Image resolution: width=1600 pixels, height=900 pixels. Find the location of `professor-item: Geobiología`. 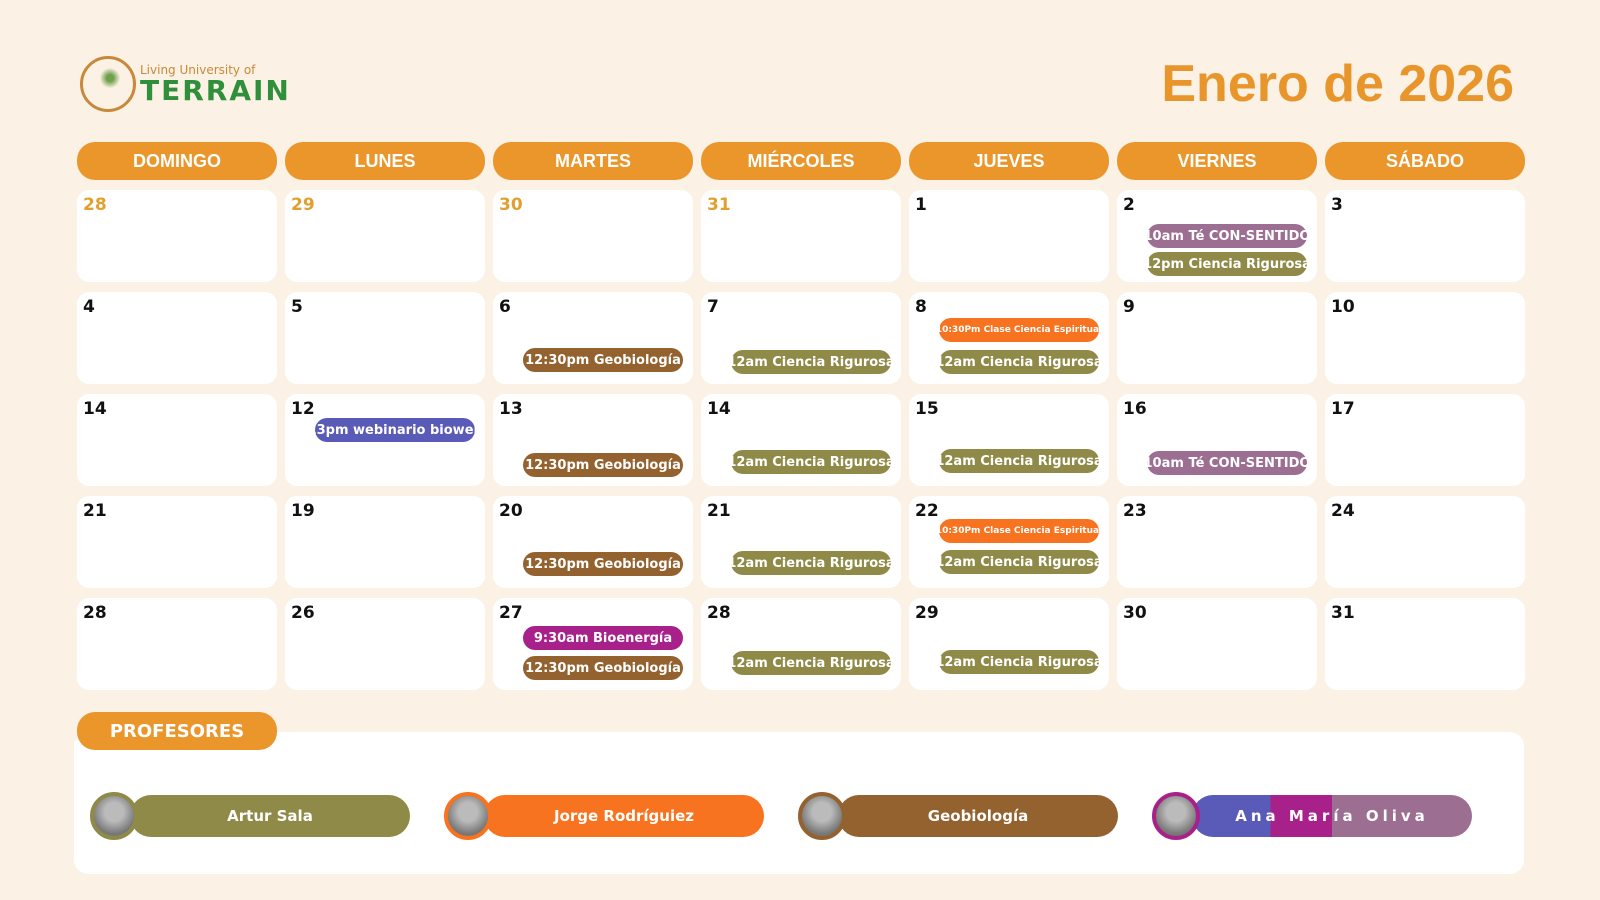

professor-item: Geobiología is located at coordinates (958, 816).